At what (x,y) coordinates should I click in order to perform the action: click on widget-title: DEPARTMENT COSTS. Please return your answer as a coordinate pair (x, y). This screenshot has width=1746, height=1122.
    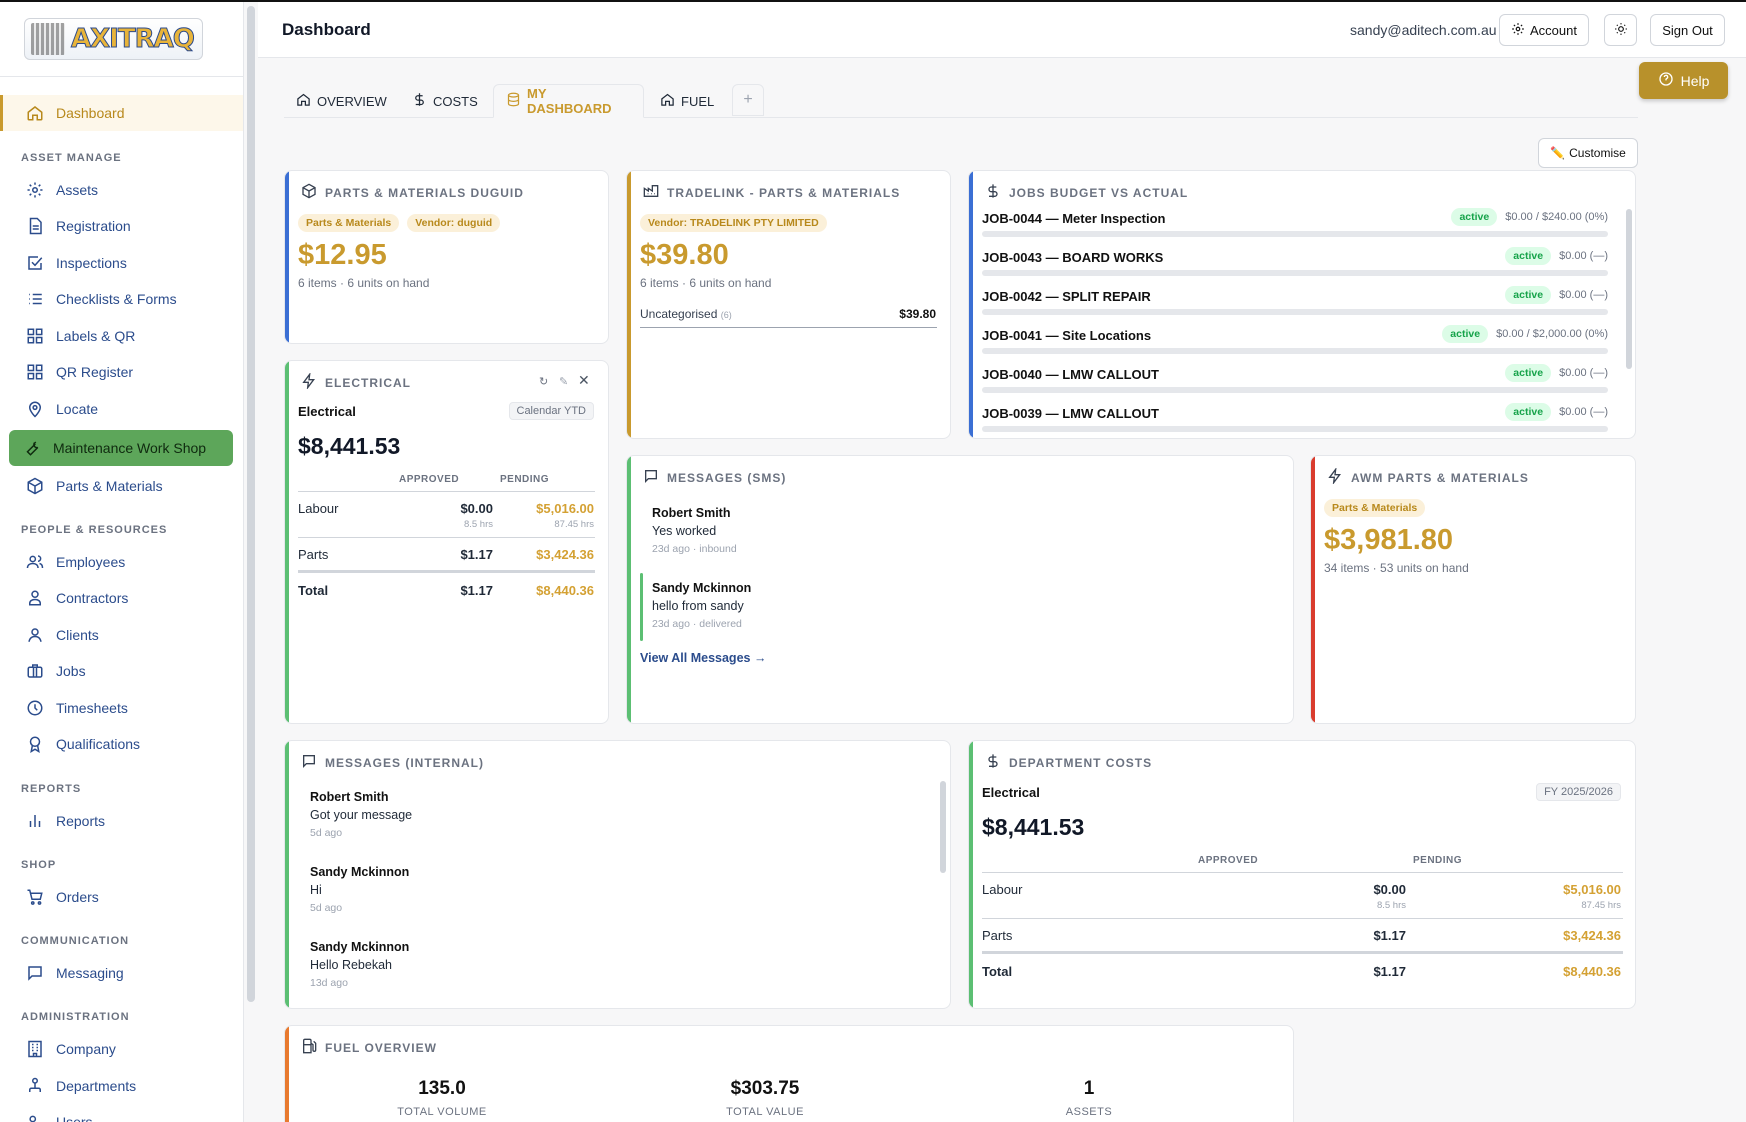
    Looking at the image, I should click on (1081, 762).